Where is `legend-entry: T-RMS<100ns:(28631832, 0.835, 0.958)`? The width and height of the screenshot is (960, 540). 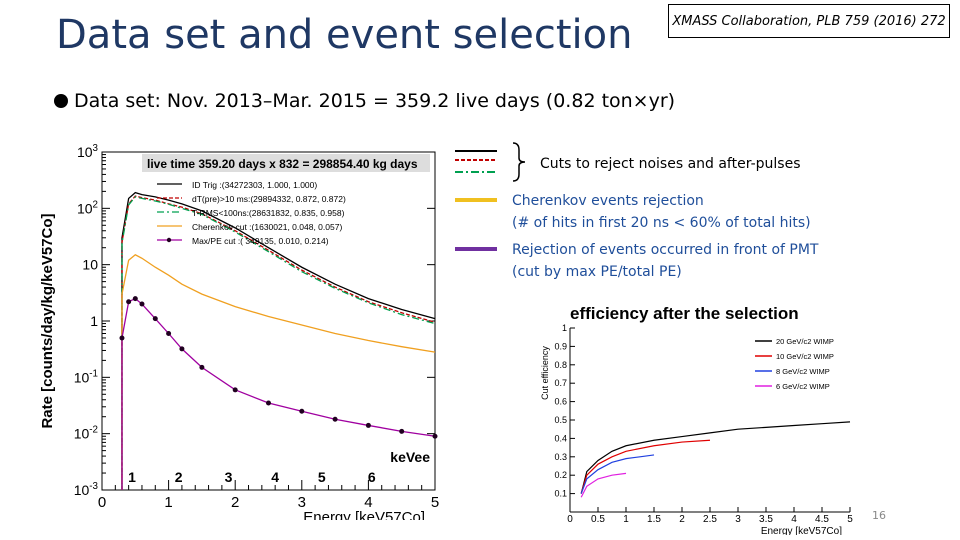
legend-entry: T-RMS<100ns:(28631832, 0.835, 0.958) is located at coordinates (268, 213).